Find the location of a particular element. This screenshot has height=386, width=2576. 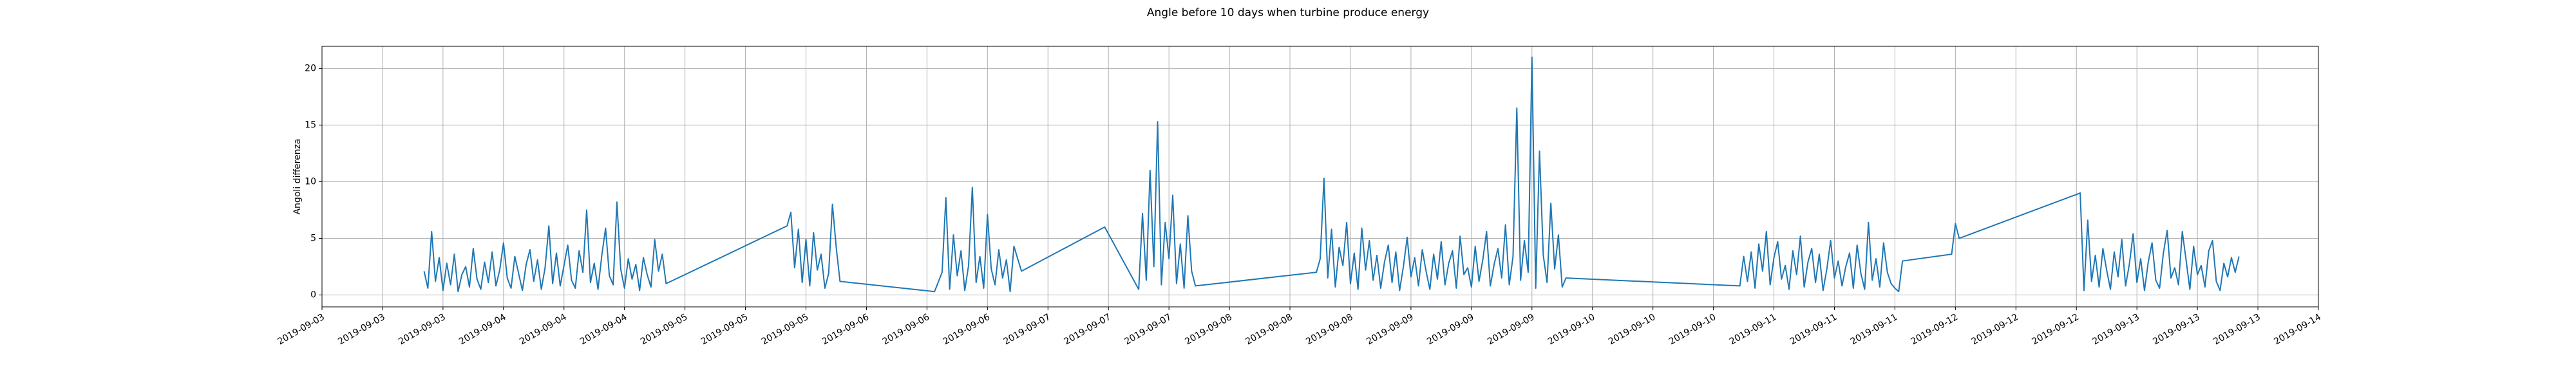

x-tick-label: 2019-09-14 is located at coordinates (2297, 329).